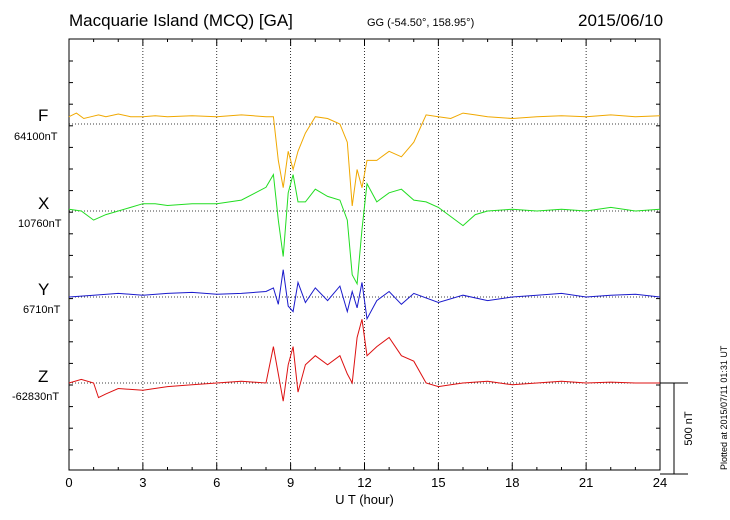 The height and width of the screenshot is (520, 730). I want to click on x-tick-label: 3, so click(142, 482).